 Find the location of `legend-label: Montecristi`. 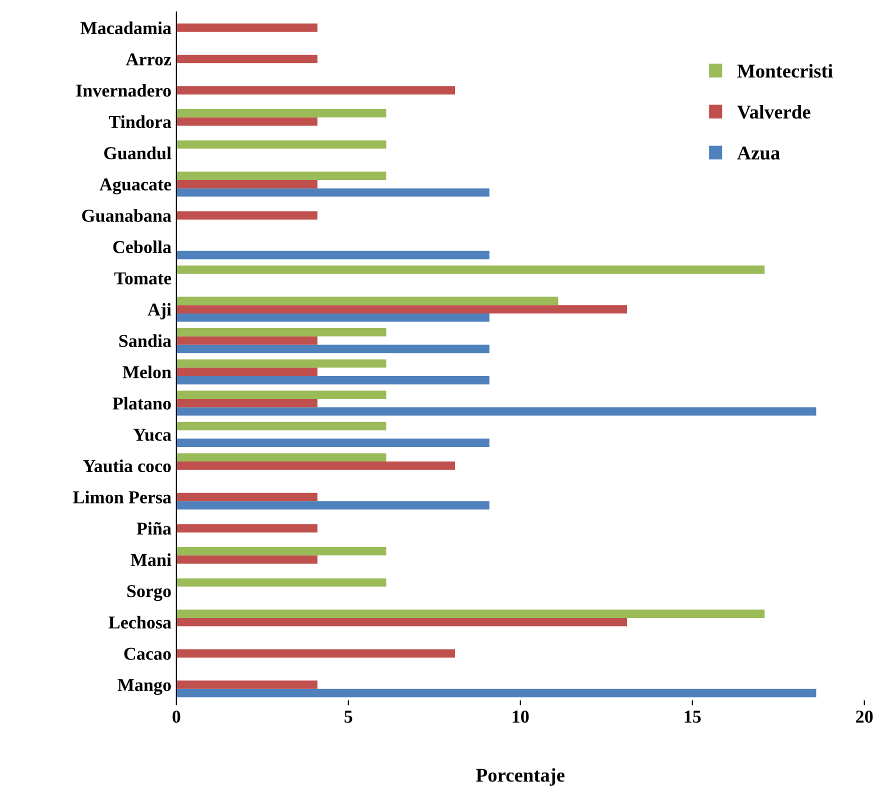

legend-label: Montecristi is located at coordinates (785, 71).